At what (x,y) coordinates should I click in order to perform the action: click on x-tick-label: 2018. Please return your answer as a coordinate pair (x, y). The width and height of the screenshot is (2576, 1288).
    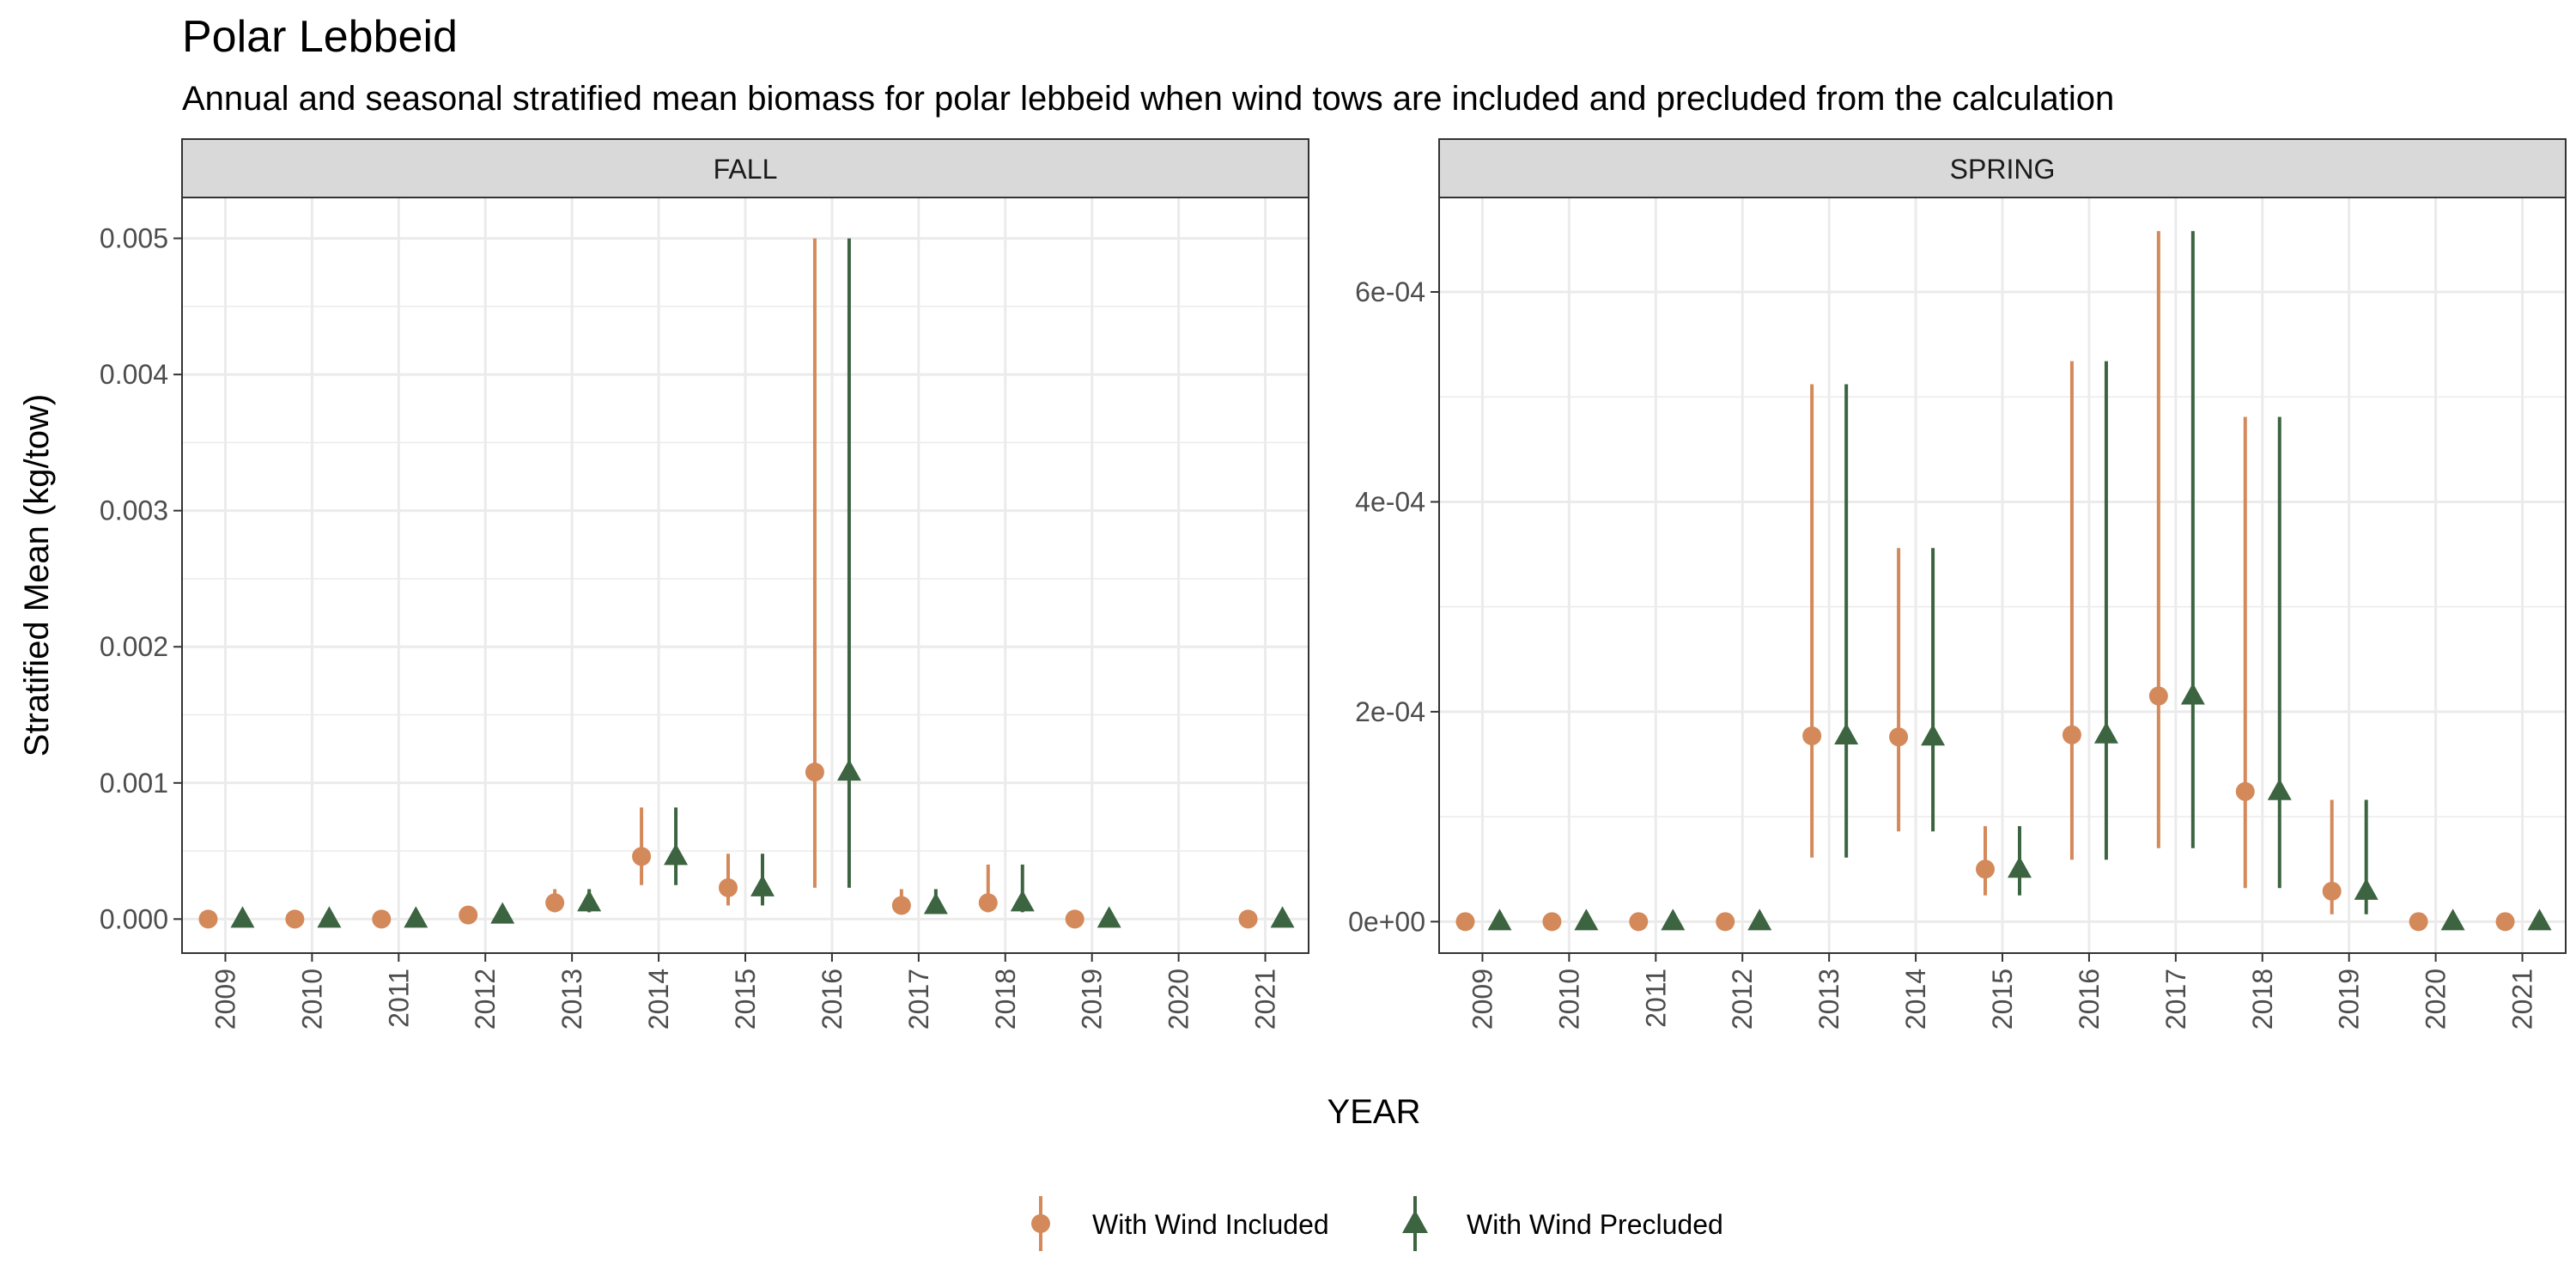
    Looking at the image, I should click on (2262, 999).